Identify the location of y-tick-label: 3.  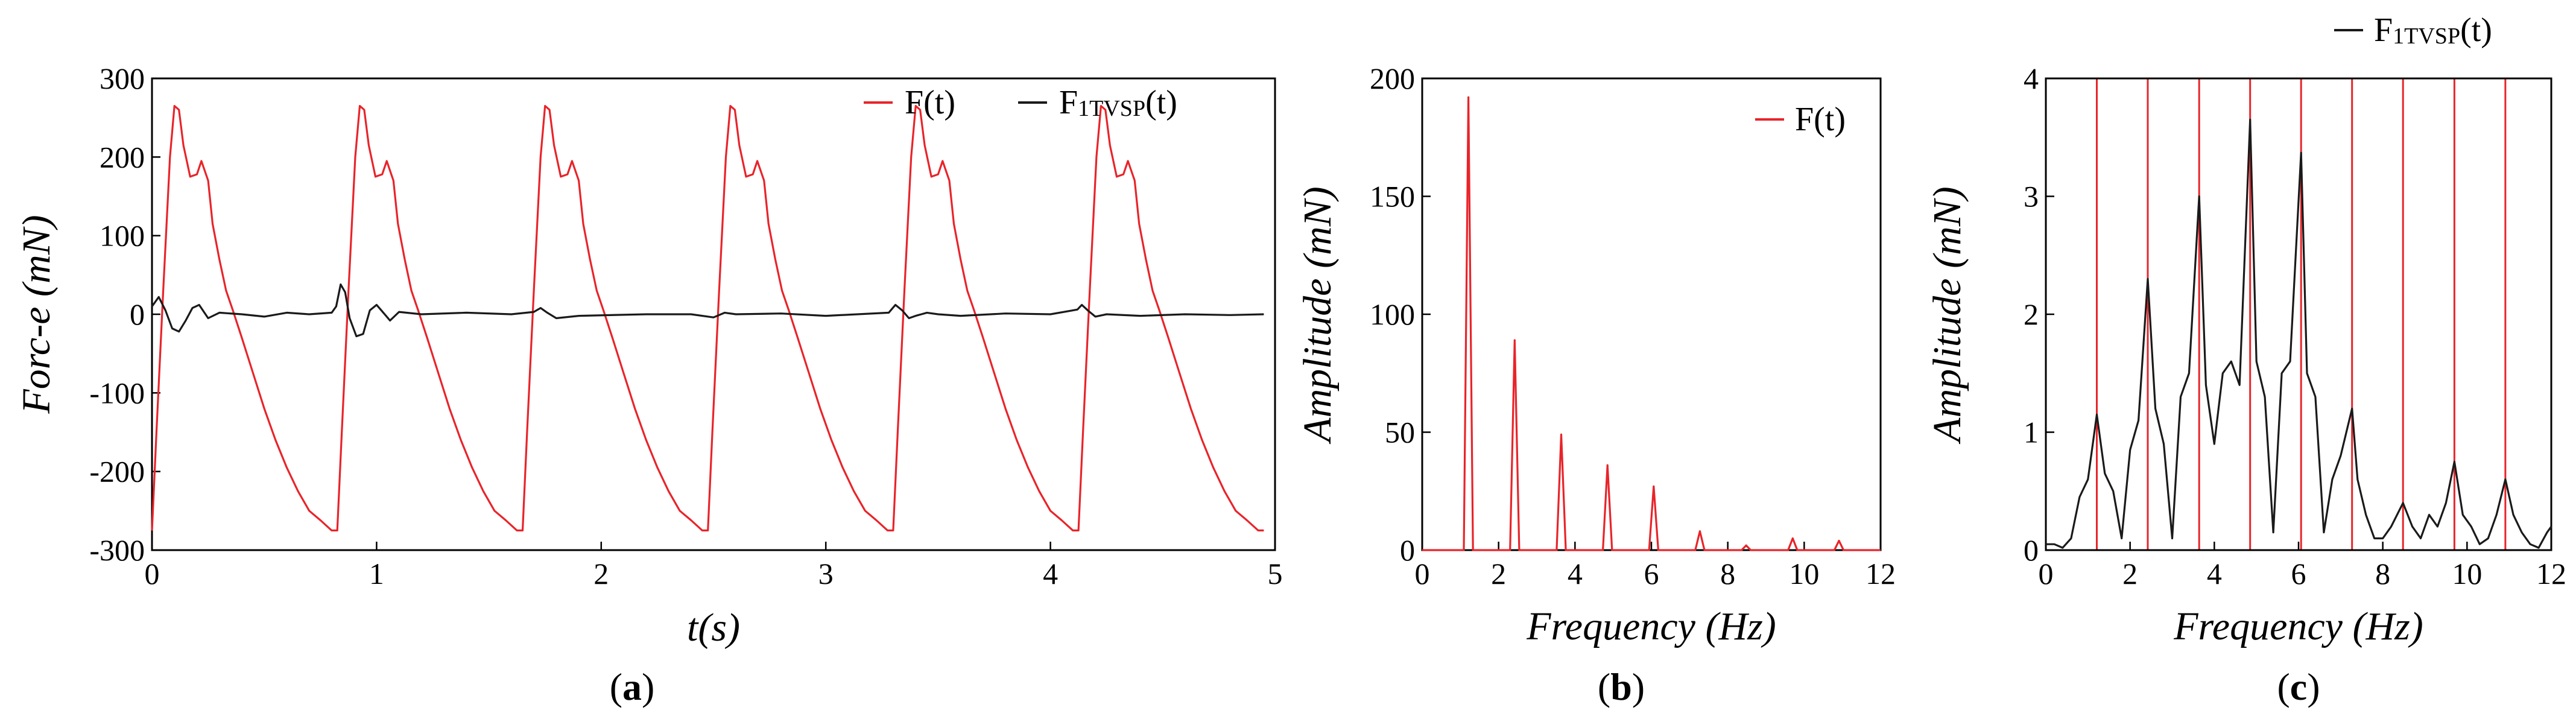
(2031, 197).